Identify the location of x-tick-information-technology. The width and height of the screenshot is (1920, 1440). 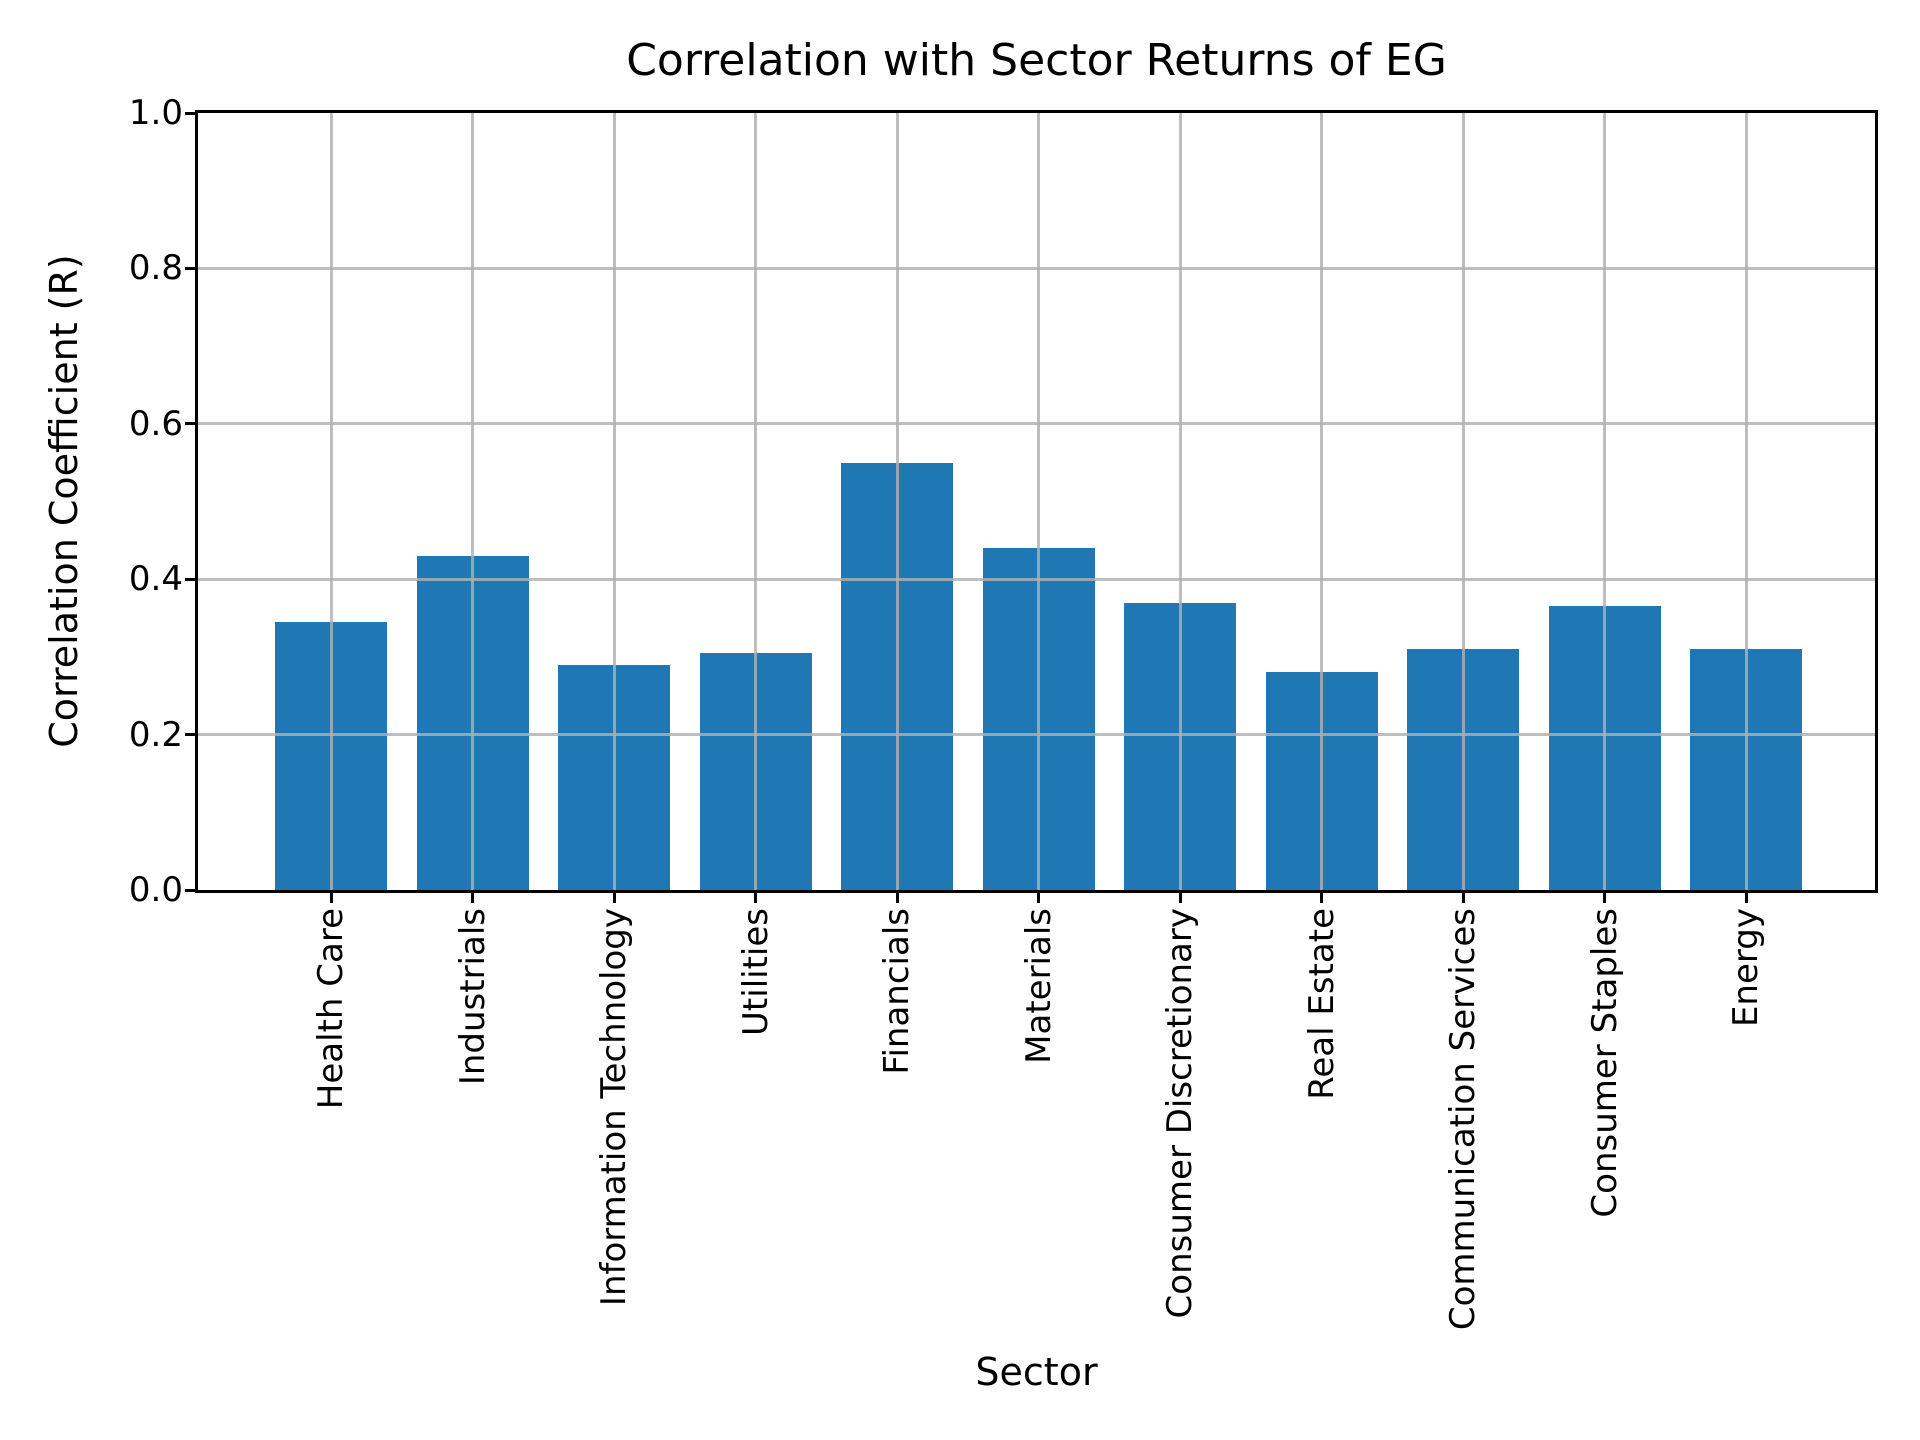
(614, 898).